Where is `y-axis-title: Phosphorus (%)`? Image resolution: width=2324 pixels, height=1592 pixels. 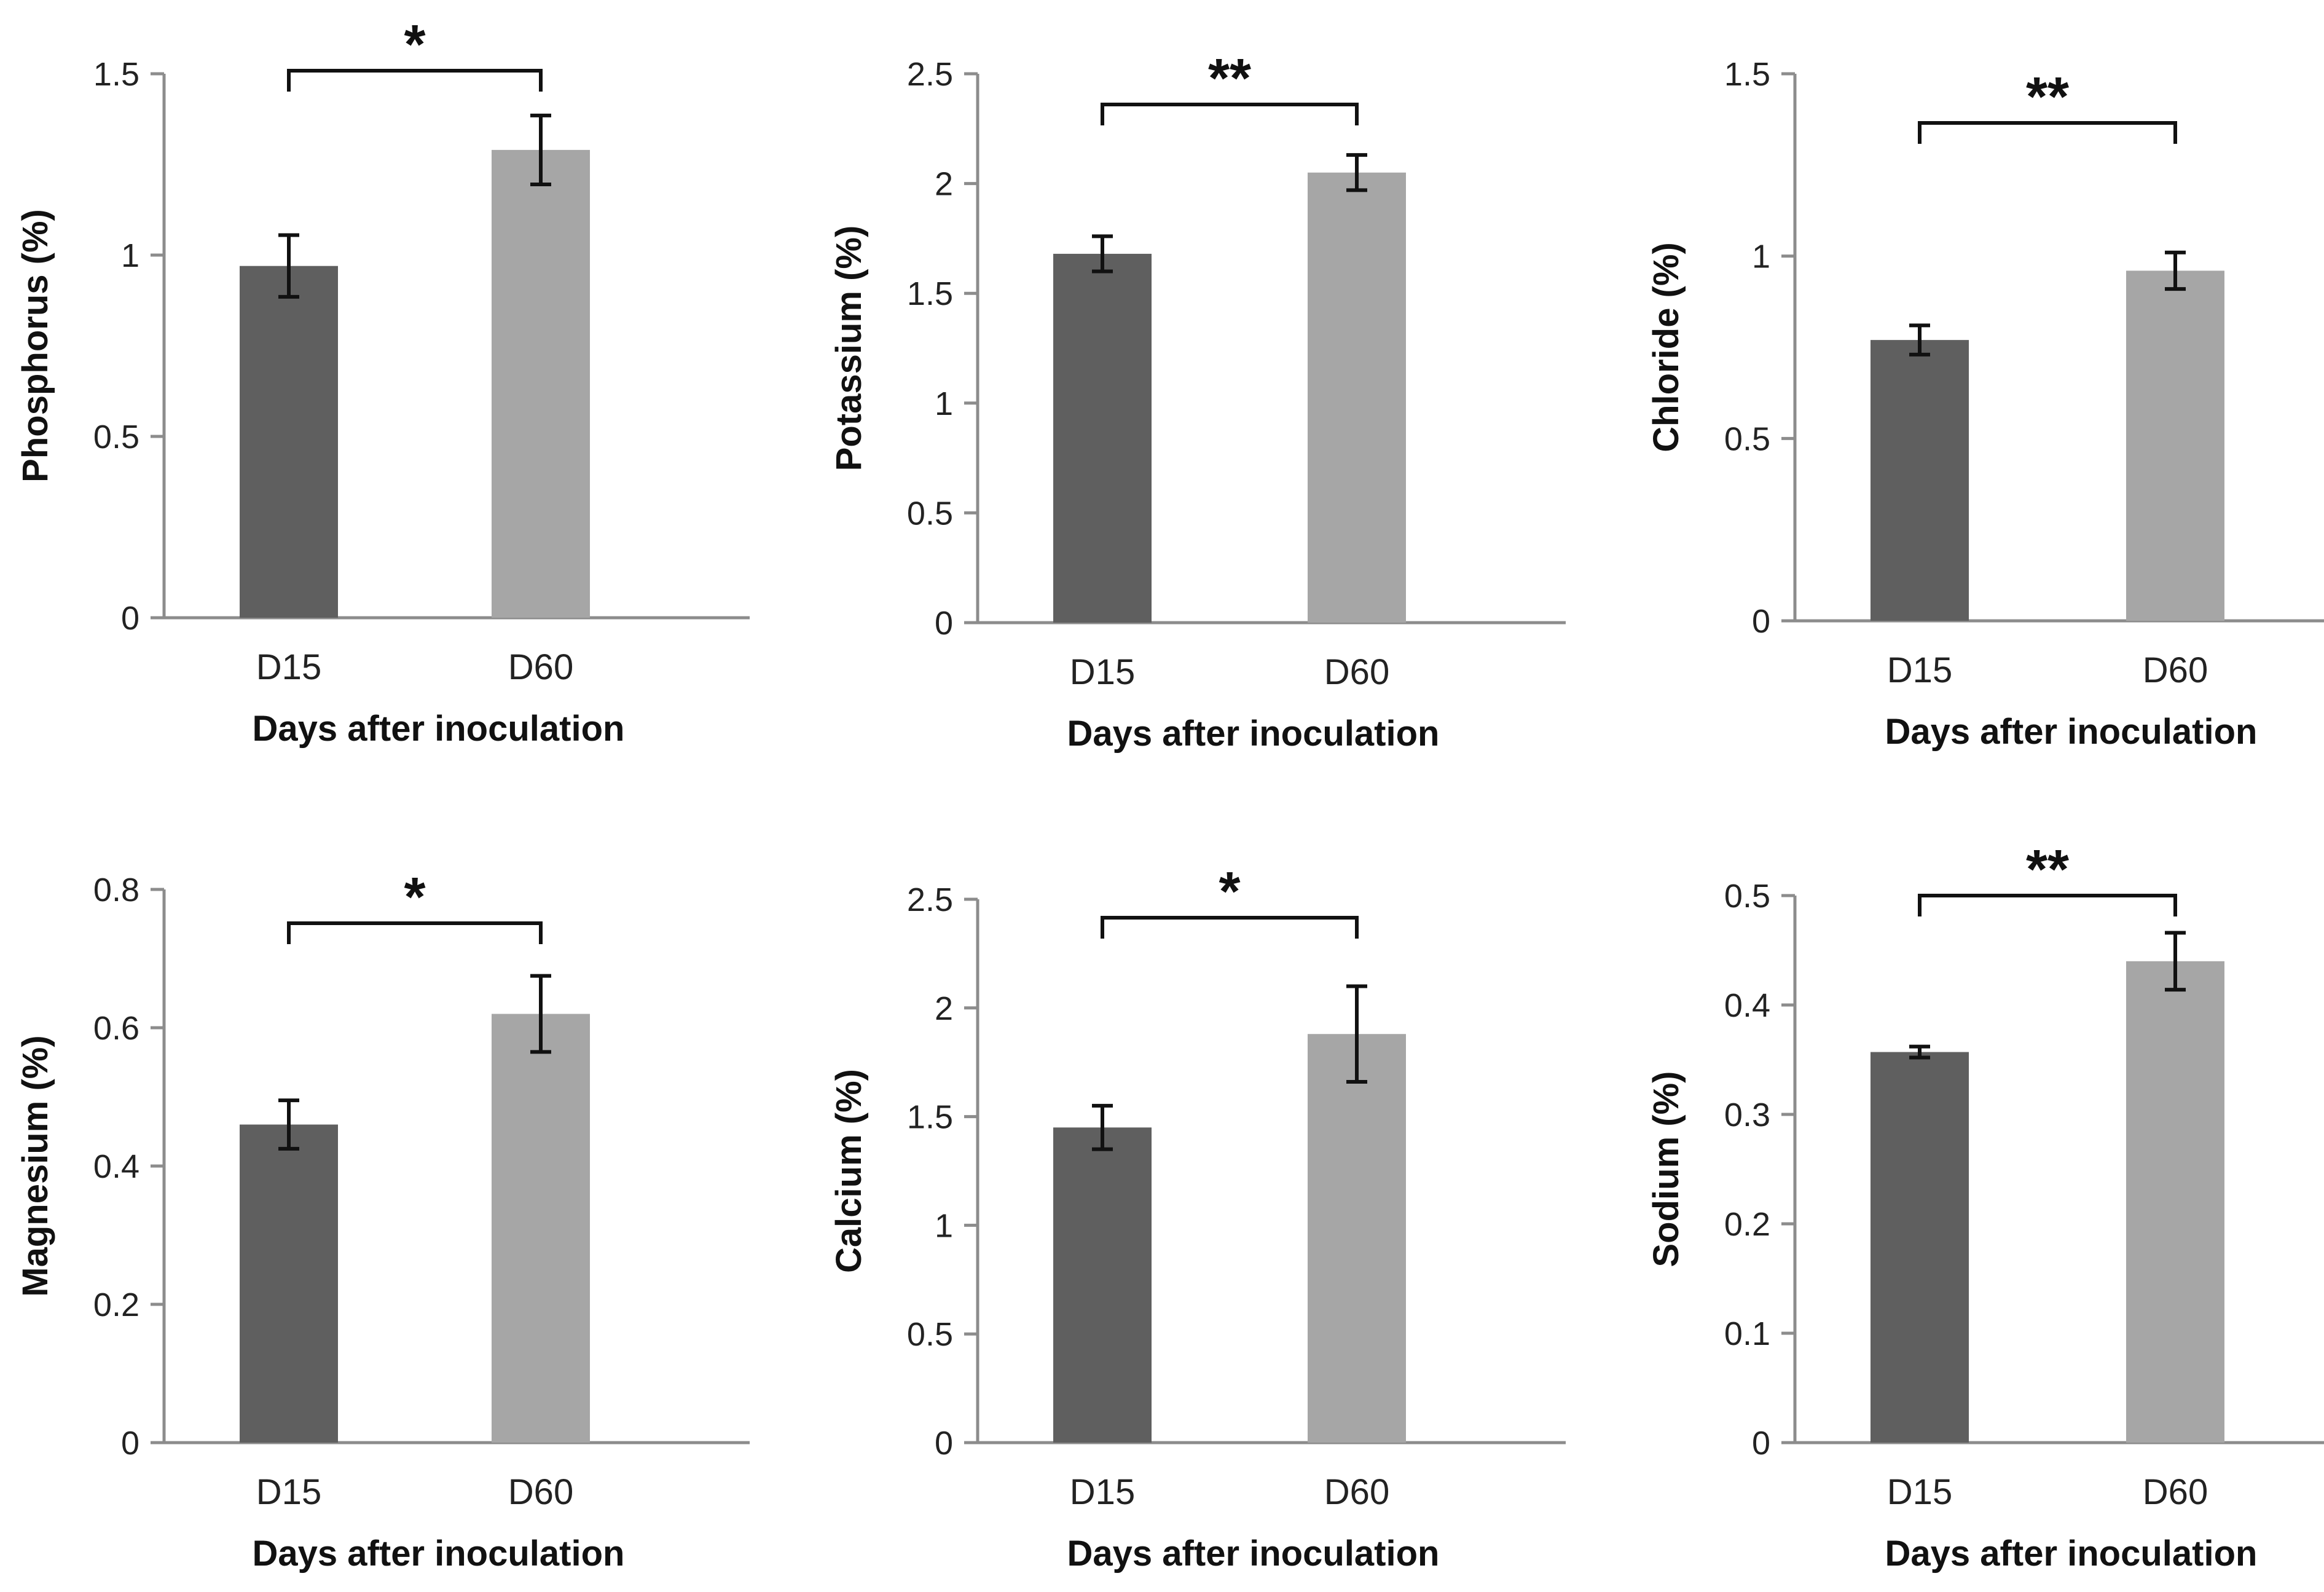 y-axis-title: Phosphorus (%) is located at coordinates (35, 346).